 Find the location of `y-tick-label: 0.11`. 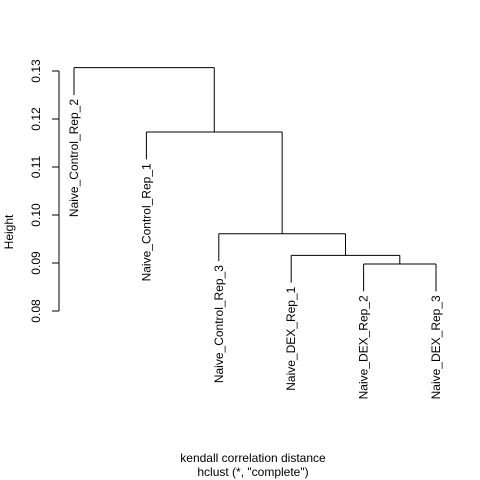

y-tick-label: 0.11 is located at coordinates (36, 166).